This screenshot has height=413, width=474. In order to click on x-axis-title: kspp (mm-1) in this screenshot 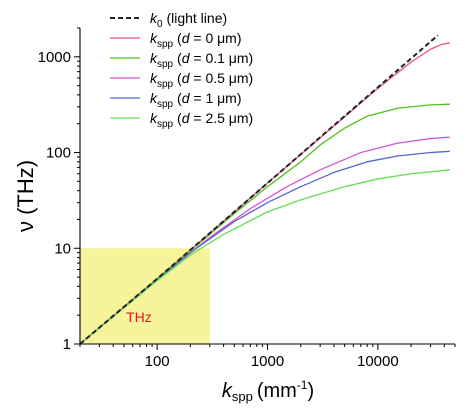, I will do `click(268, 391)`.